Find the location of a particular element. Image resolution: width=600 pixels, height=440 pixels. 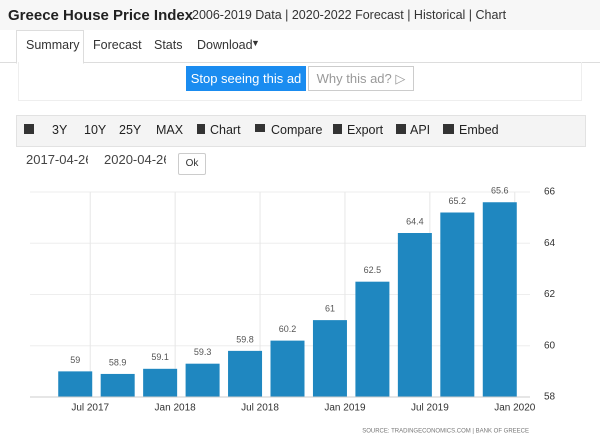

value-label: 59 is located at coordinates (75, 360).